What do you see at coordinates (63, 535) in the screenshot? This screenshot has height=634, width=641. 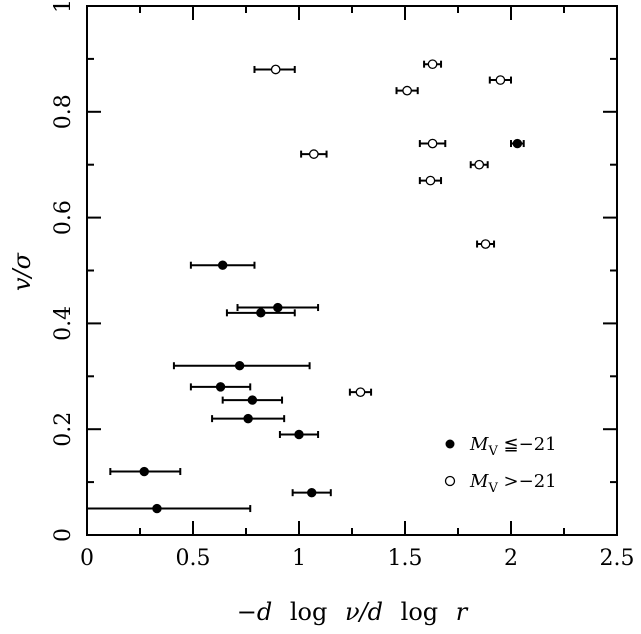 I see `y-tick-label: 0` at bounding box center [63, 535].